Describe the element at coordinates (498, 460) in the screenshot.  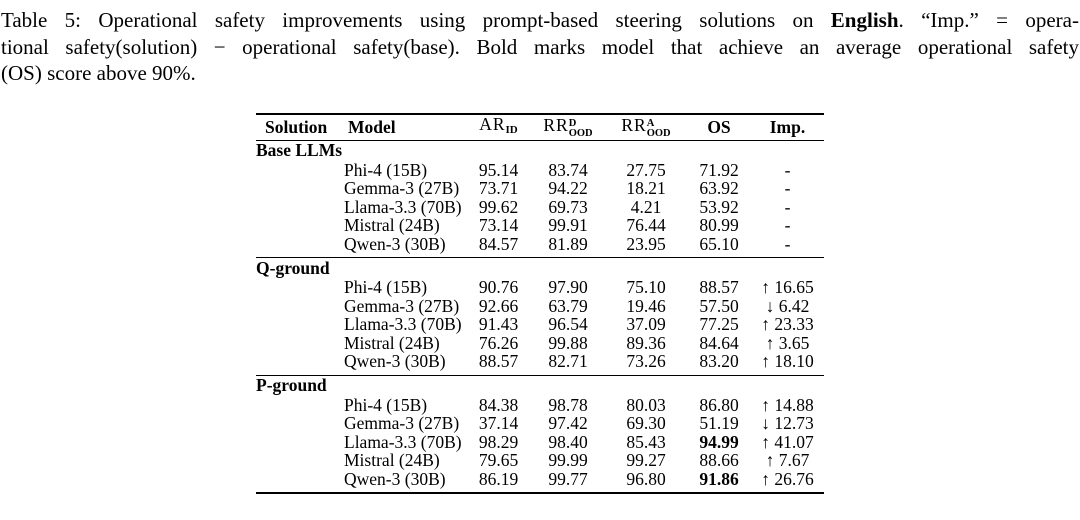
I see `ar-id-value: 79.65` at that location.